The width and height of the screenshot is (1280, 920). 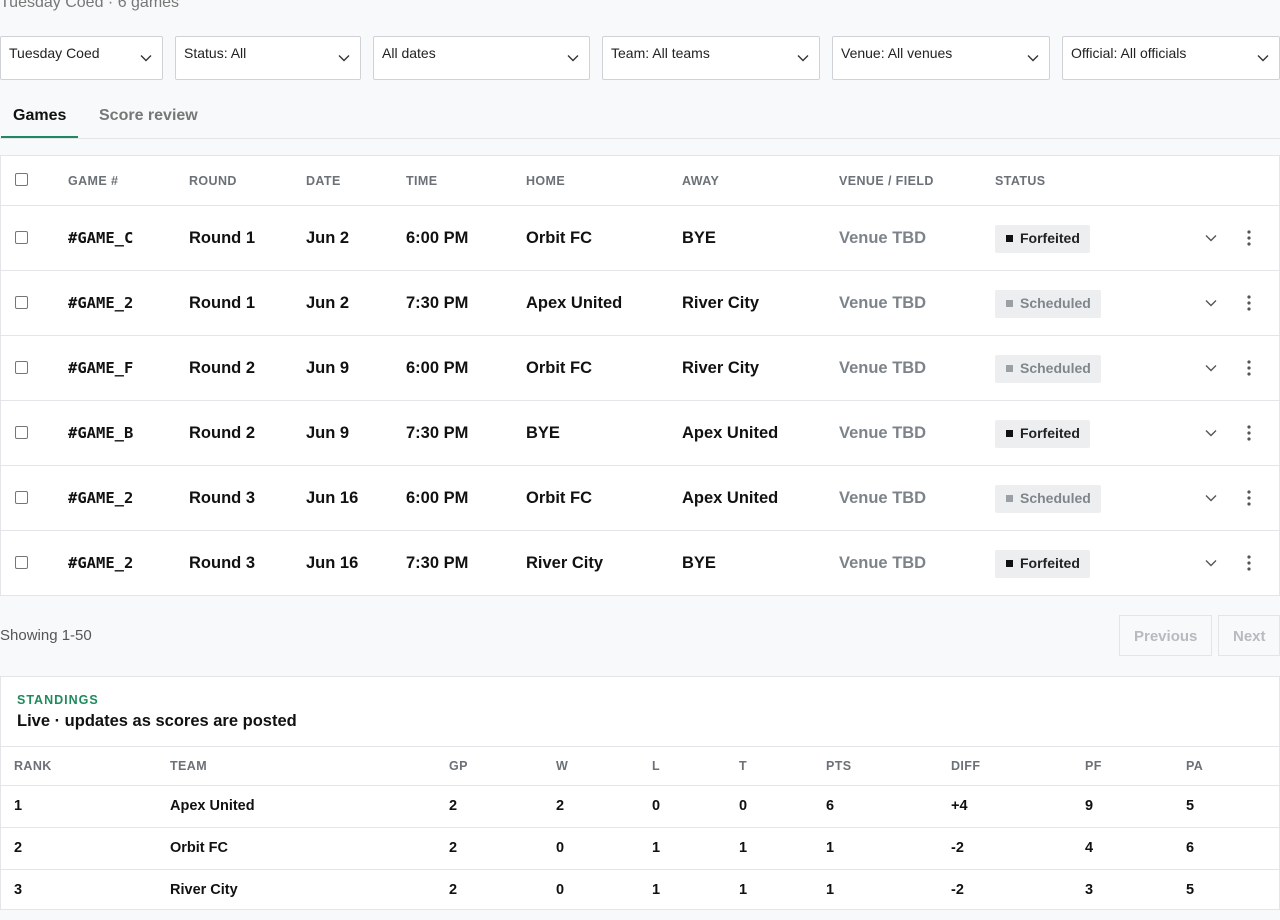 What do you see at coordinates (839, 766) in the screenshot?
I see `standings-col-pts: PTS` at bounding box center [839, 766].